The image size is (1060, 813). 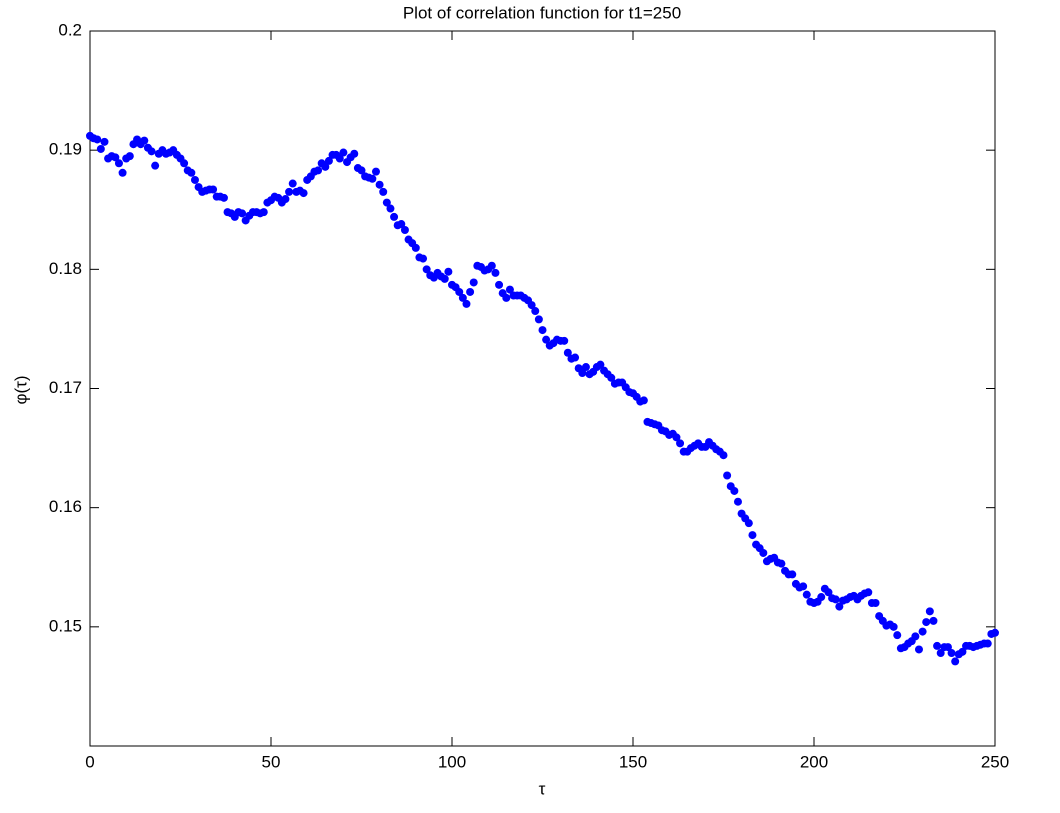 I want to click on y-axis-label: φ(τ), so click(x=20, y=389).